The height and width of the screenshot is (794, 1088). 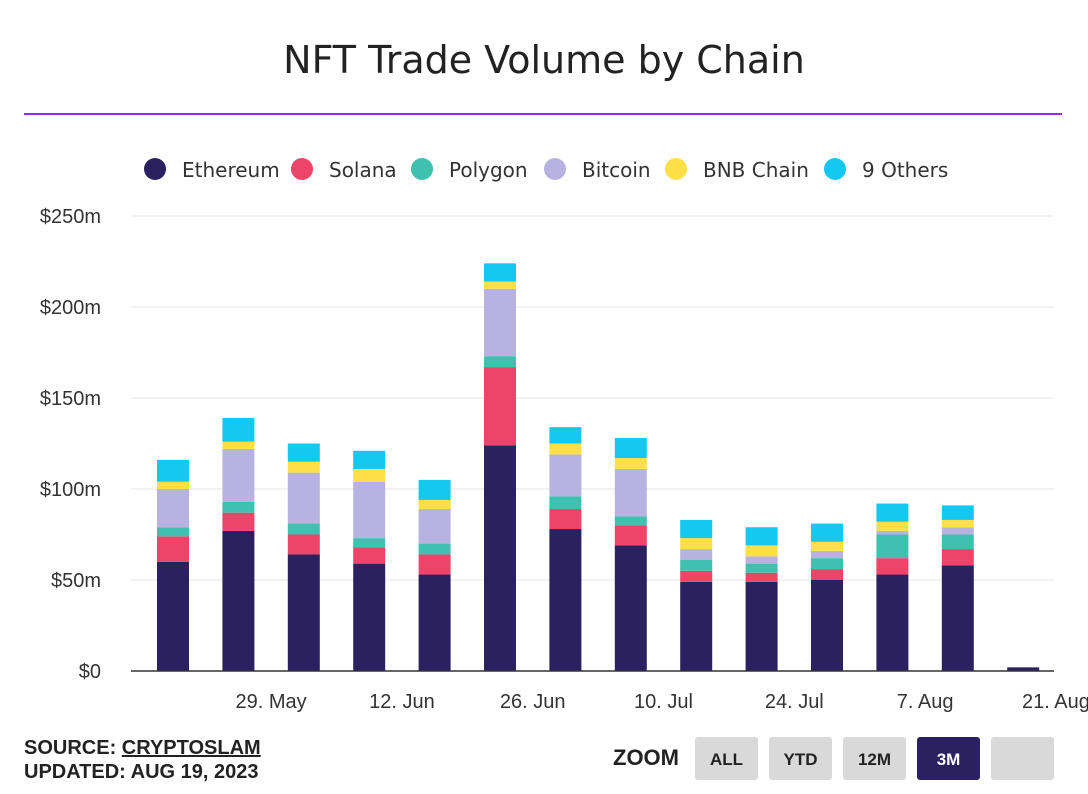 What do you see at coordinates (1022, 758) in the screenshot?
I see `zoom-blank-button` at bounding box center [1022, 758].